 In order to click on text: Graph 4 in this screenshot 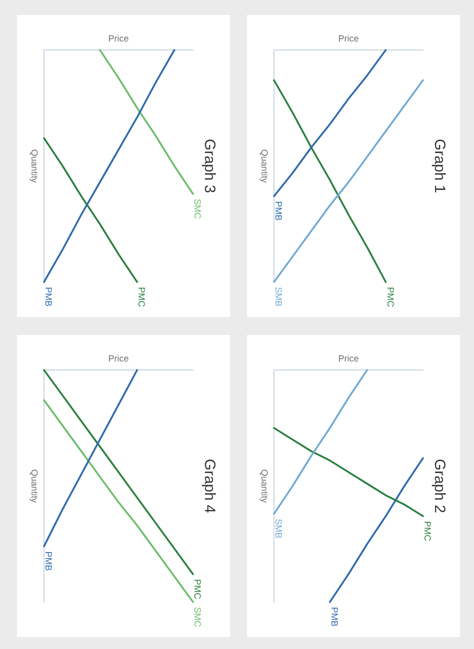, I will do `click(209, 486)`.